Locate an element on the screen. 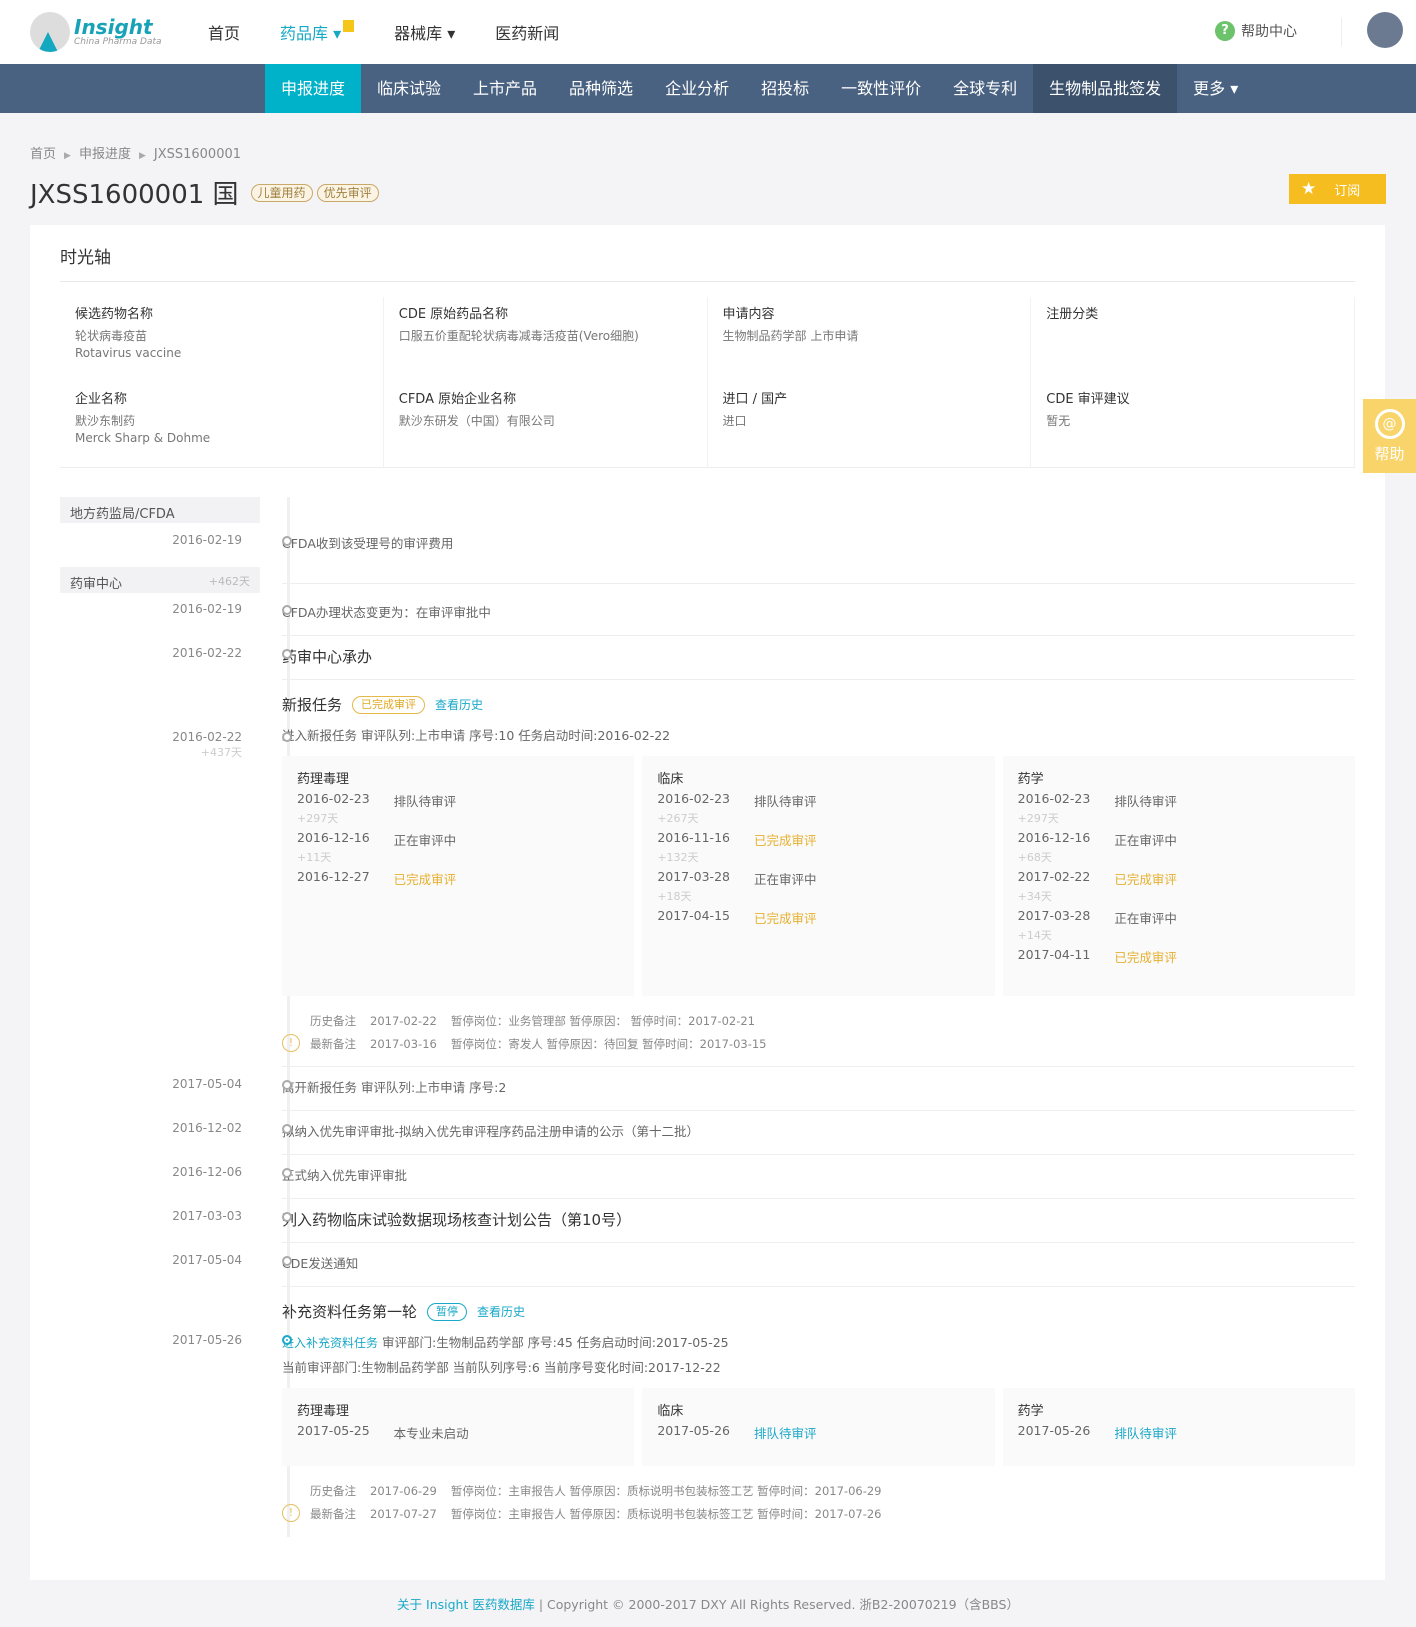  warning-icon: ! is located at coordinates (291, 1043).